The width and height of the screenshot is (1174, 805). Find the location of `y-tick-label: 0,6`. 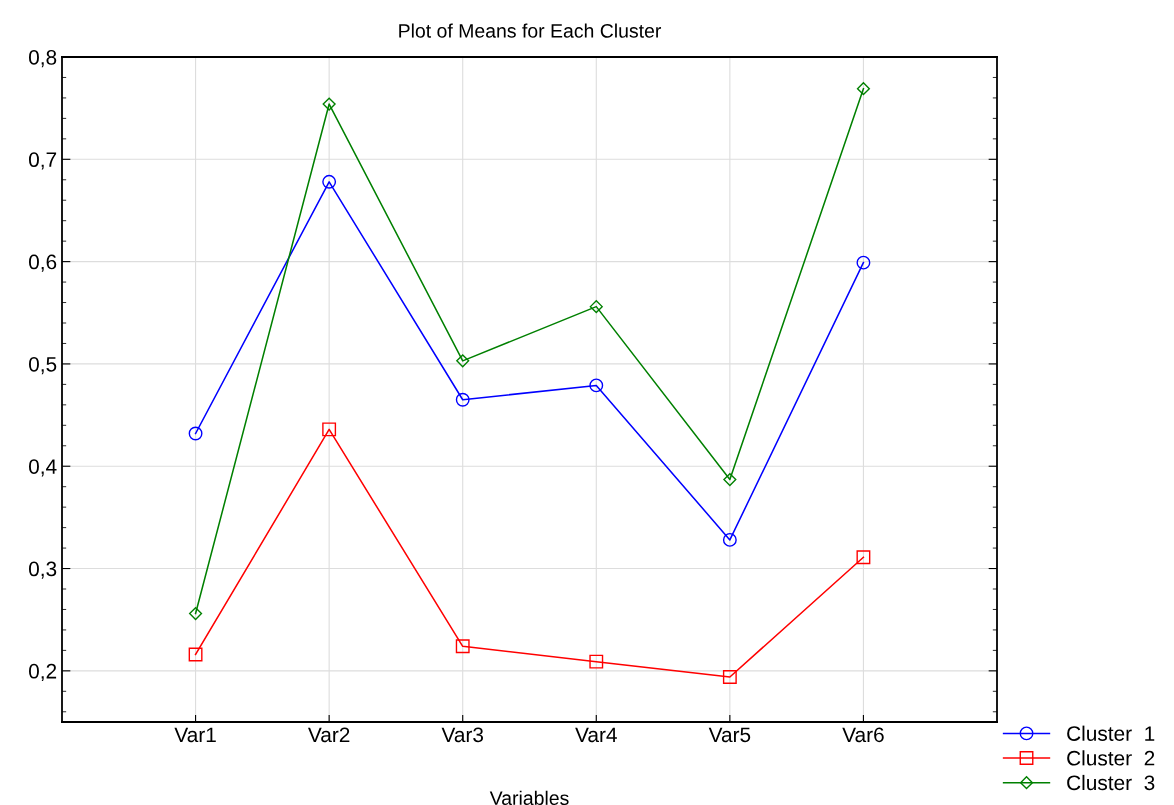

y-tick-label: 0,6 is located at coordinates (42, 263).